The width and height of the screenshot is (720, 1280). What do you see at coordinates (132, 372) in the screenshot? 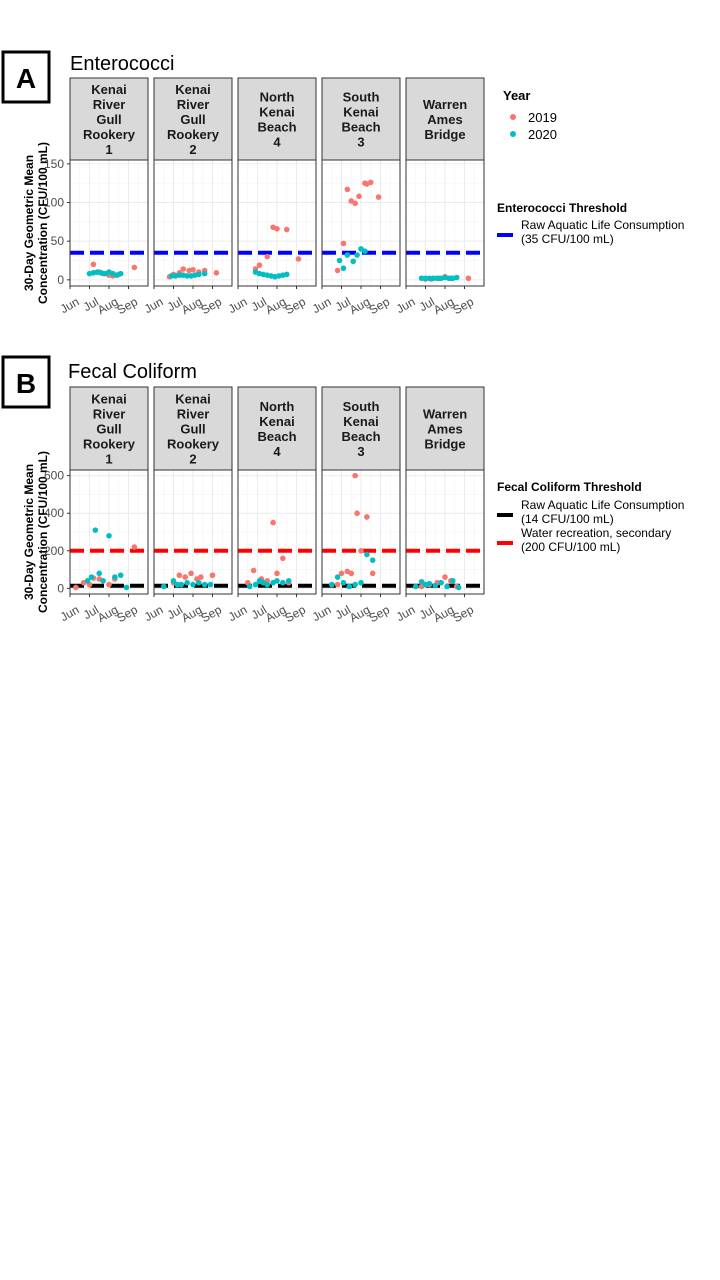
I see `chart-title: Fecal Coliform` at bounding box center [132, 372].